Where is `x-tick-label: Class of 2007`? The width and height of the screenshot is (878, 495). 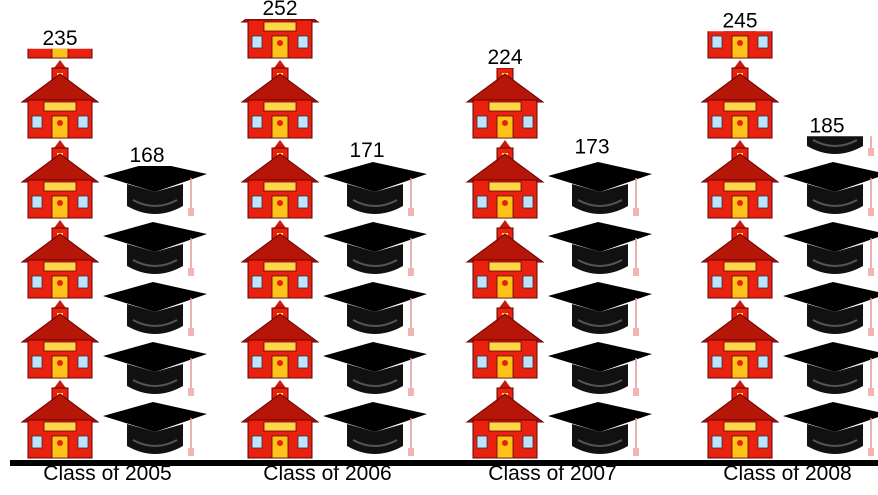
x-tick-label: Class of 2007 is located at coordinates (552, 473).